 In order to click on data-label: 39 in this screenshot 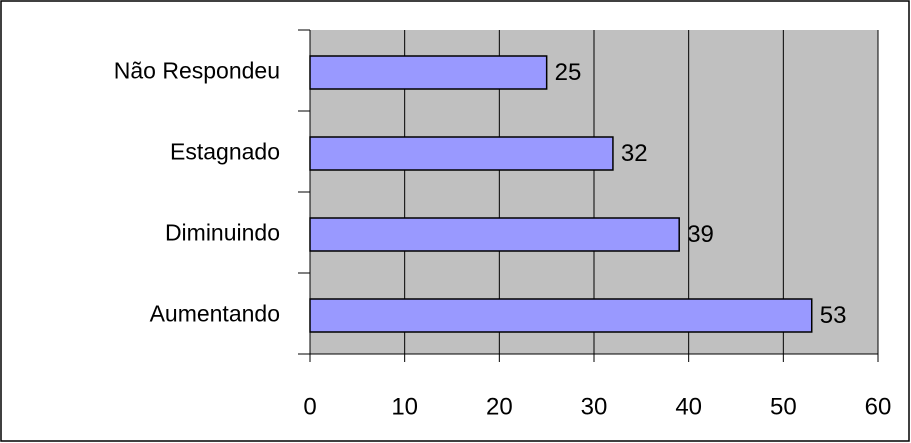, I will do `click(700, 234)`.